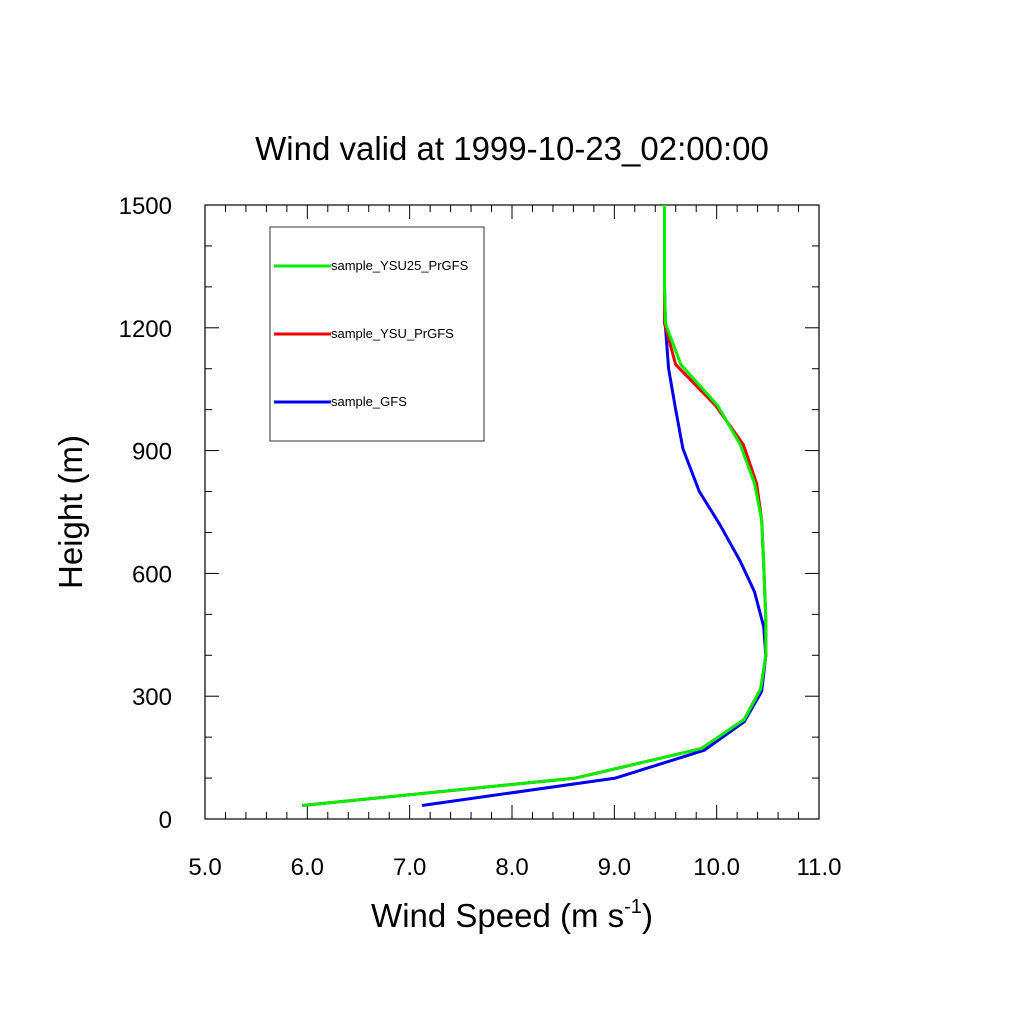 This screenshot has height=1024, width=1024. I want to click on y-tick-label: 1500, so click(145, 206).